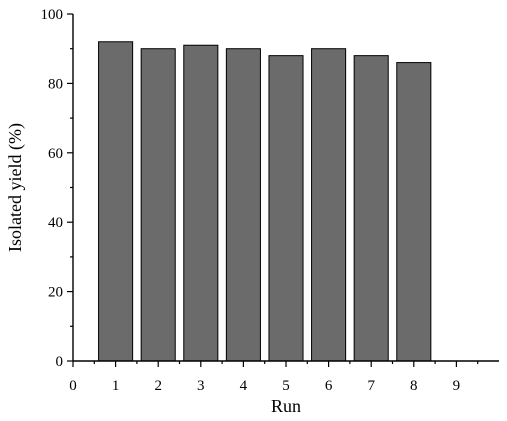  I want to click on x-tick-label: 8, so click(414, 386).